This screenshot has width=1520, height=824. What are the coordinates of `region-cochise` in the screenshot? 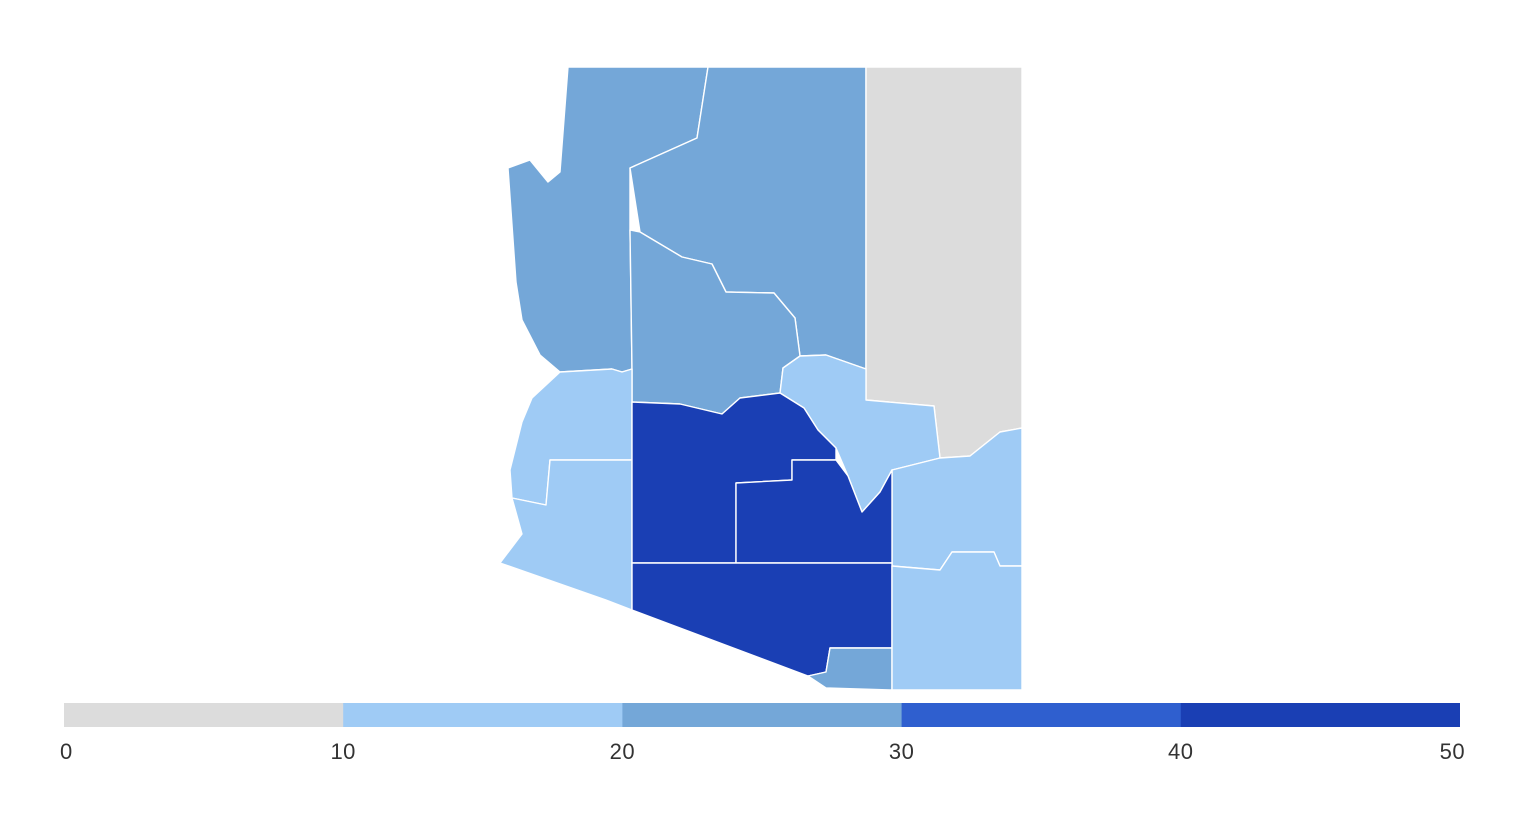 It's located at (957, 621).